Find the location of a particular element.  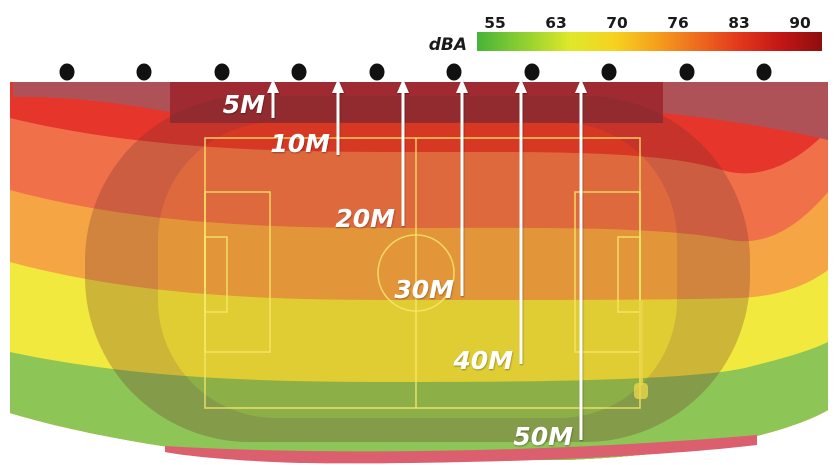

legend-tick-83: 83 is located at coordinates (739, 23).